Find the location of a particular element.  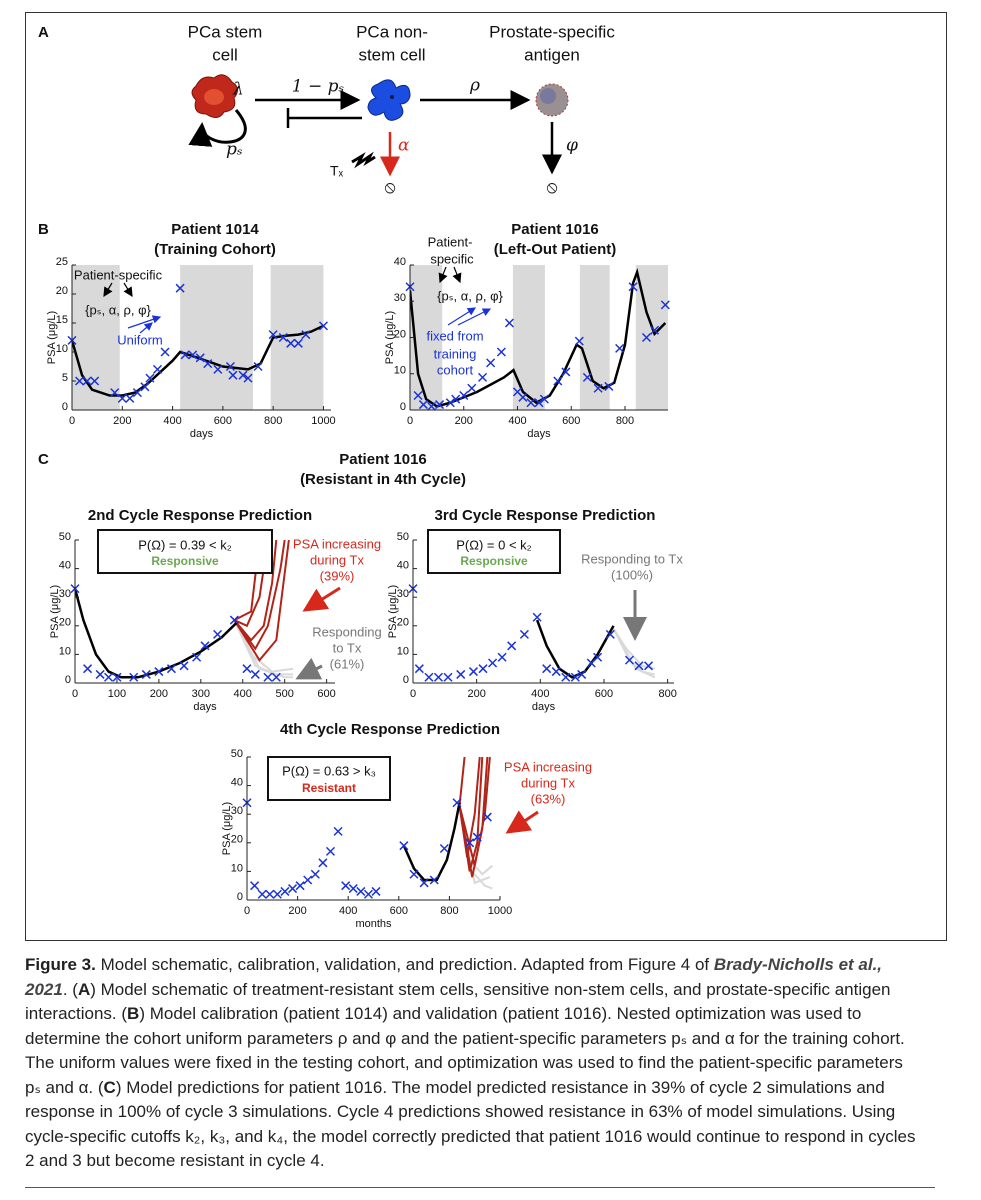

rule is located at coordinates (480, 1187).